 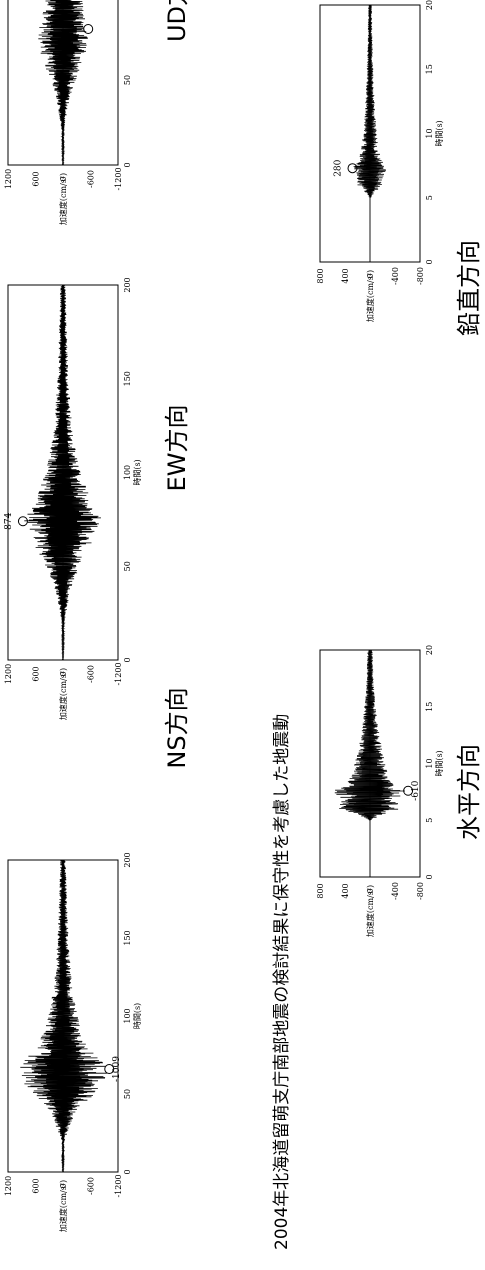 I want to click on xtick-ud: 0, so click(x=127, y=164).